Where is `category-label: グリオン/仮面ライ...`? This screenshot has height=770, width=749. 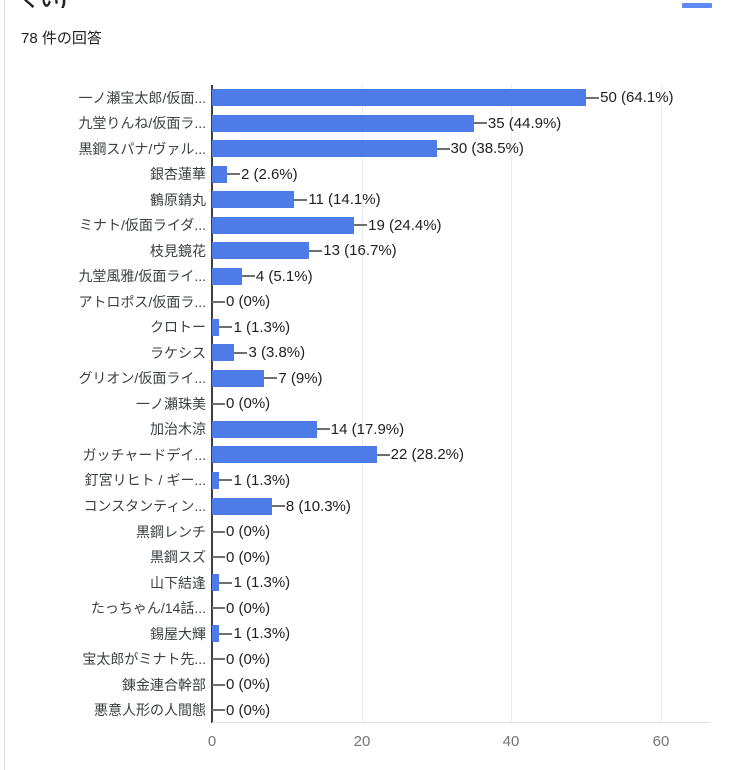 category-label: グリオン/仮面ライ... is located at coordinates (142, 378).